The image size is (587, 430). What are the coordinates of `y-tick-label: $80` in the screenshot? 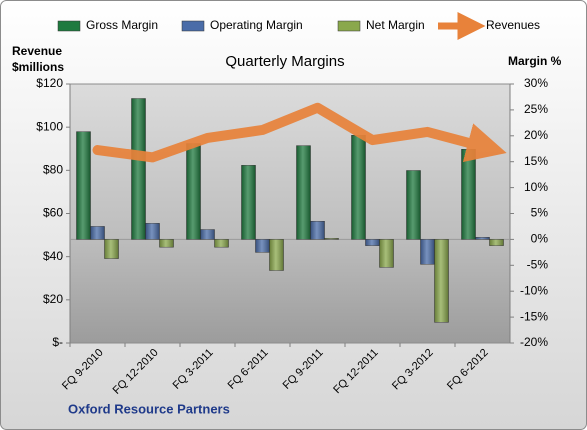 It's located at (53, 170).